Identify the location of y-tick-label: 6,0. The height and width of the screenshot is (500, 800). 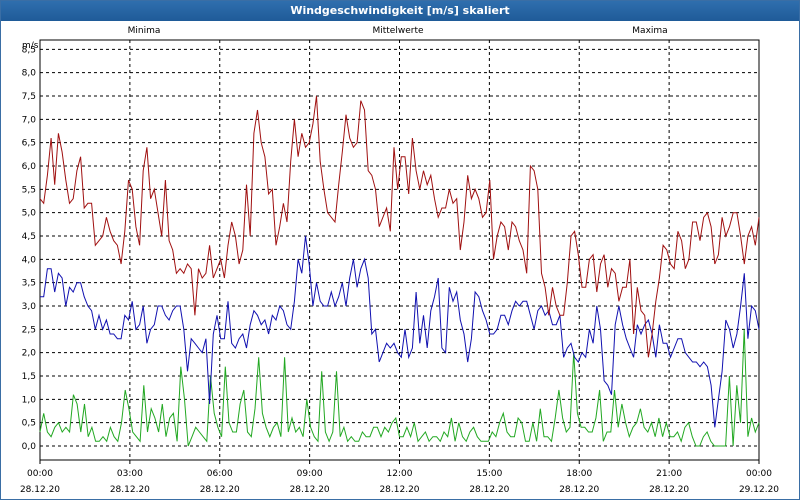
(29, 167).